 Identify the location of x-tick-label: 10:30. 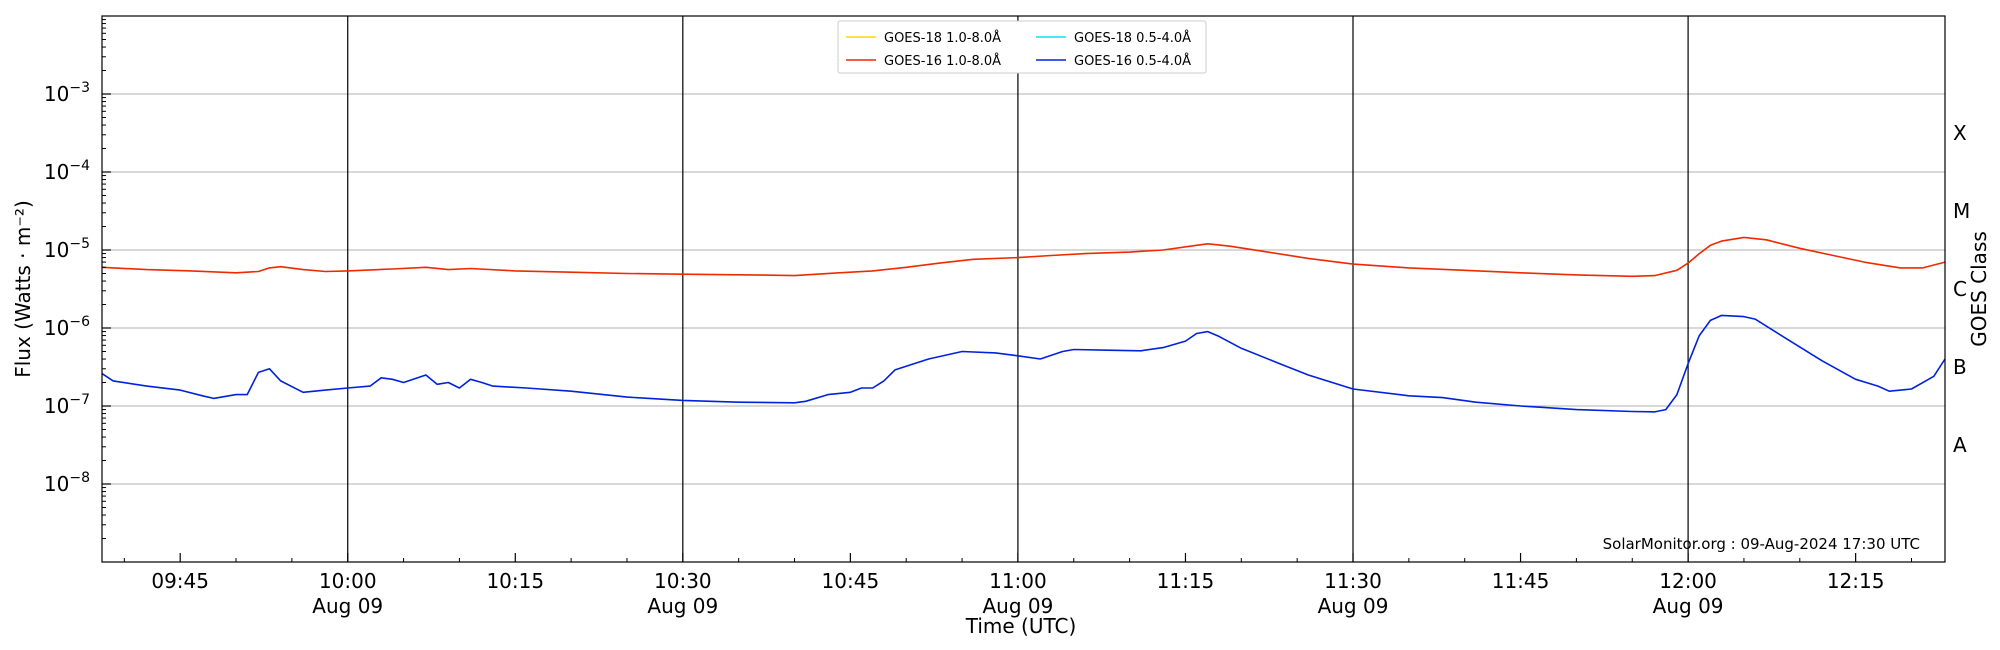
(683, 581).